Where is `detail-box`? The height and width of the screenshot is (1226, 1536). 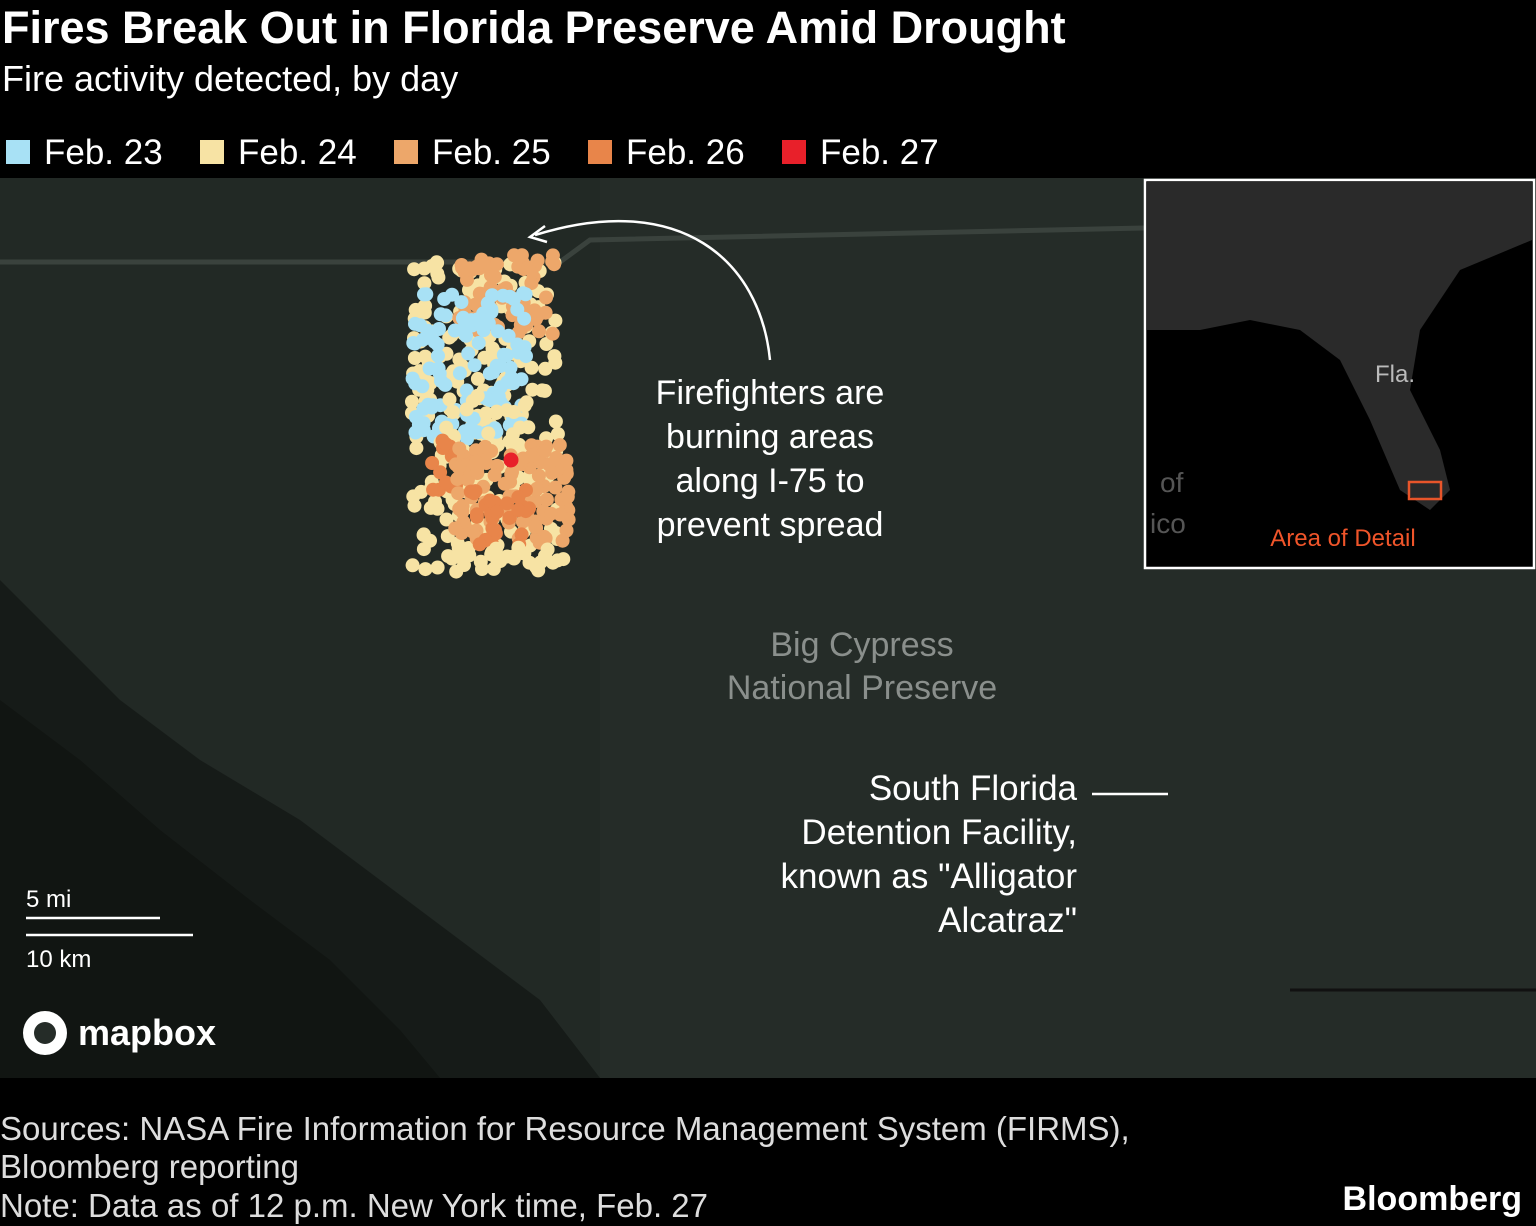
detail-box is located at coordinates (1425, 490).